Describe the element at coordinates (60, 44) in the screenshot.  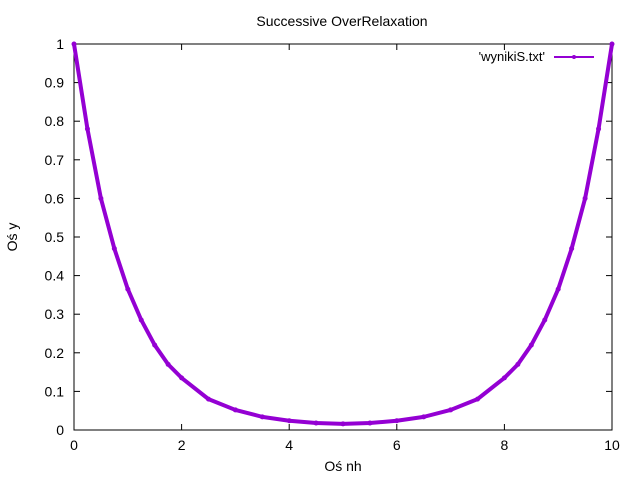
I see `y-tick-label: 1` at that location.